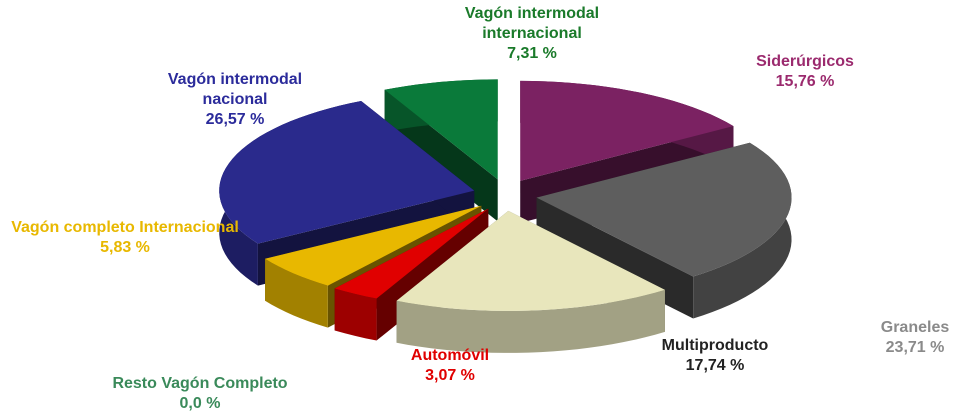 This screenshot has height=419, width=964. I want to click on category-name: Graneles, so click(915, 327).